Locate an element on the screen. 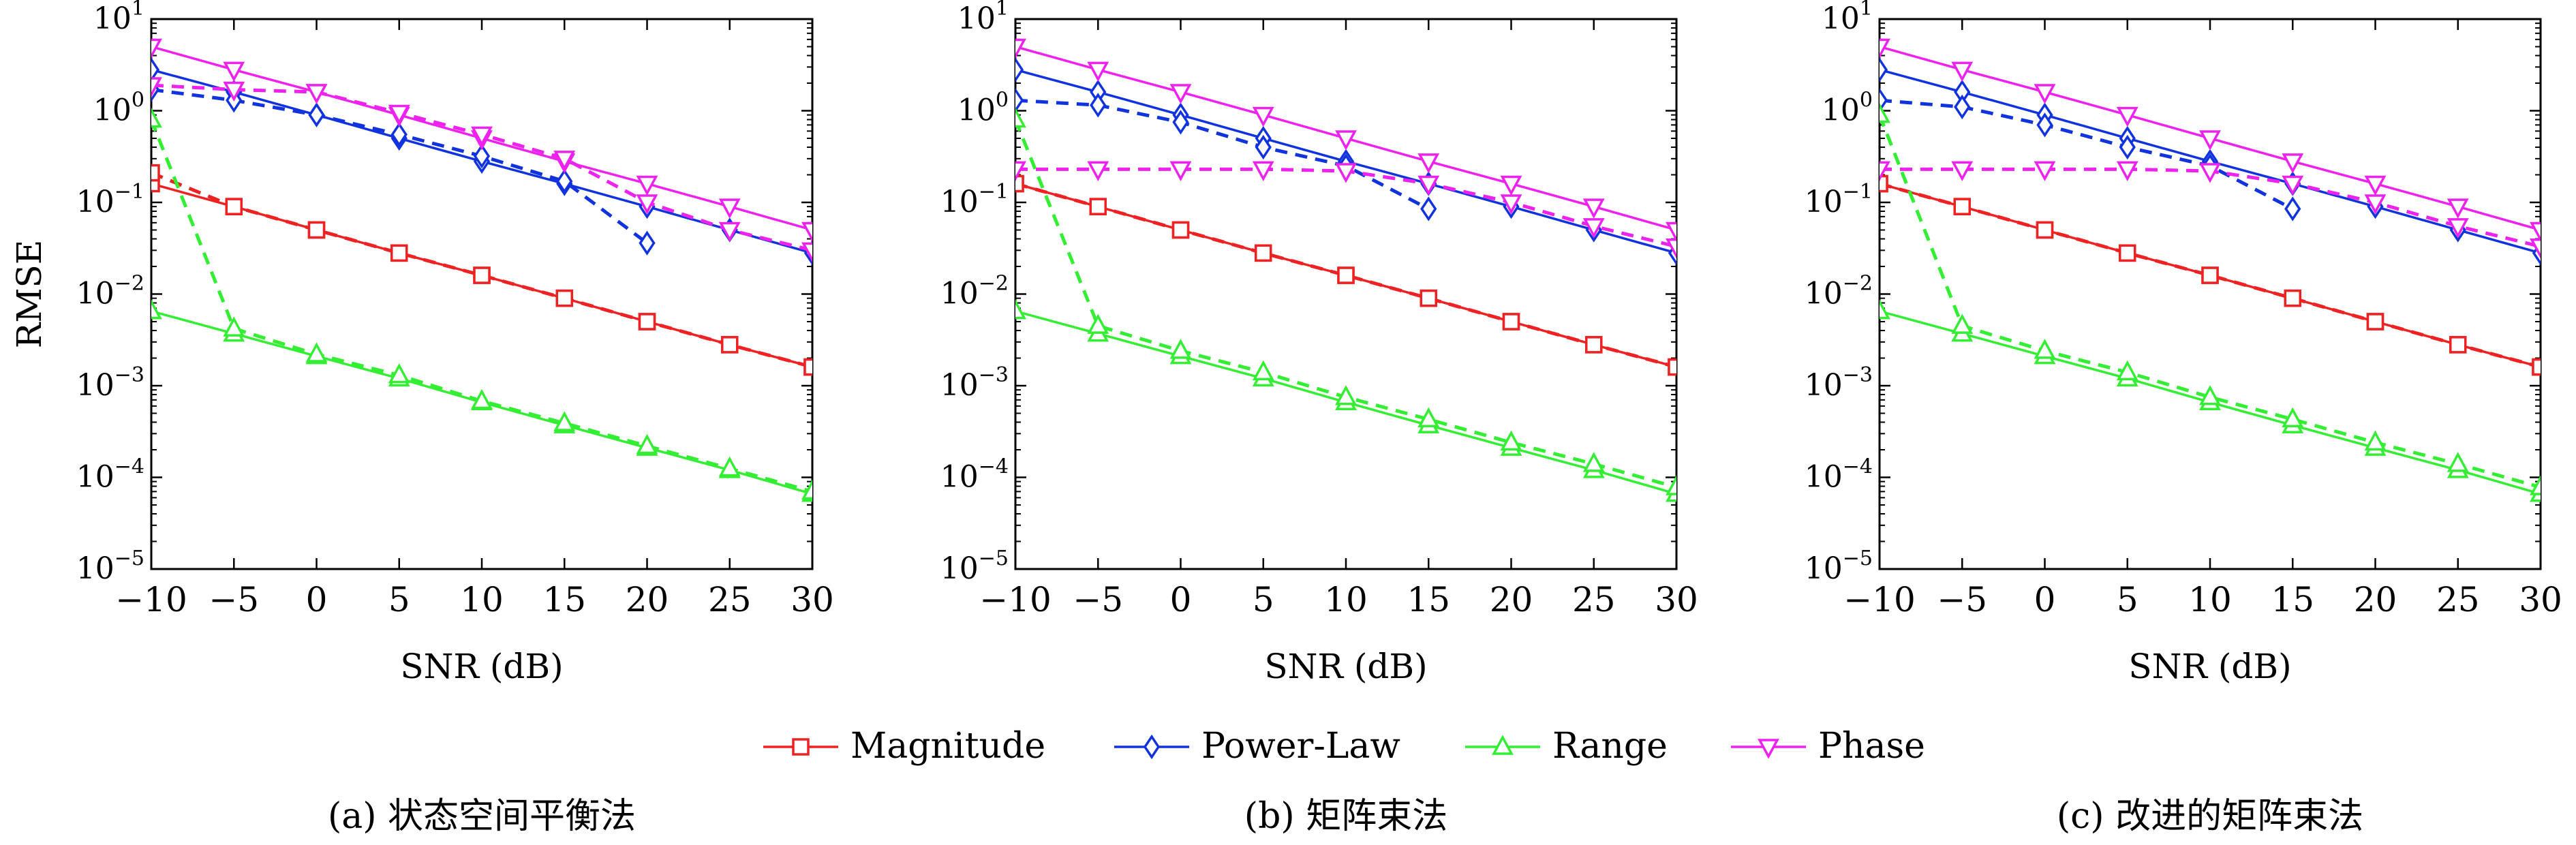  x-tick-label: 10 is located at coordinates (482, 599).